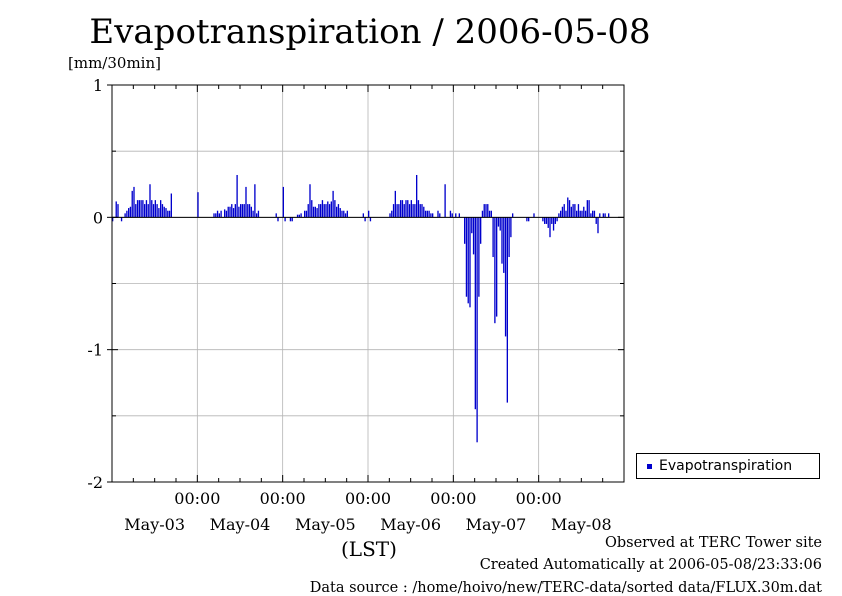 This screenshot has width=842, height=596. I want to click on y-axis-unit-label: [mm/30min], so click(114, 63).